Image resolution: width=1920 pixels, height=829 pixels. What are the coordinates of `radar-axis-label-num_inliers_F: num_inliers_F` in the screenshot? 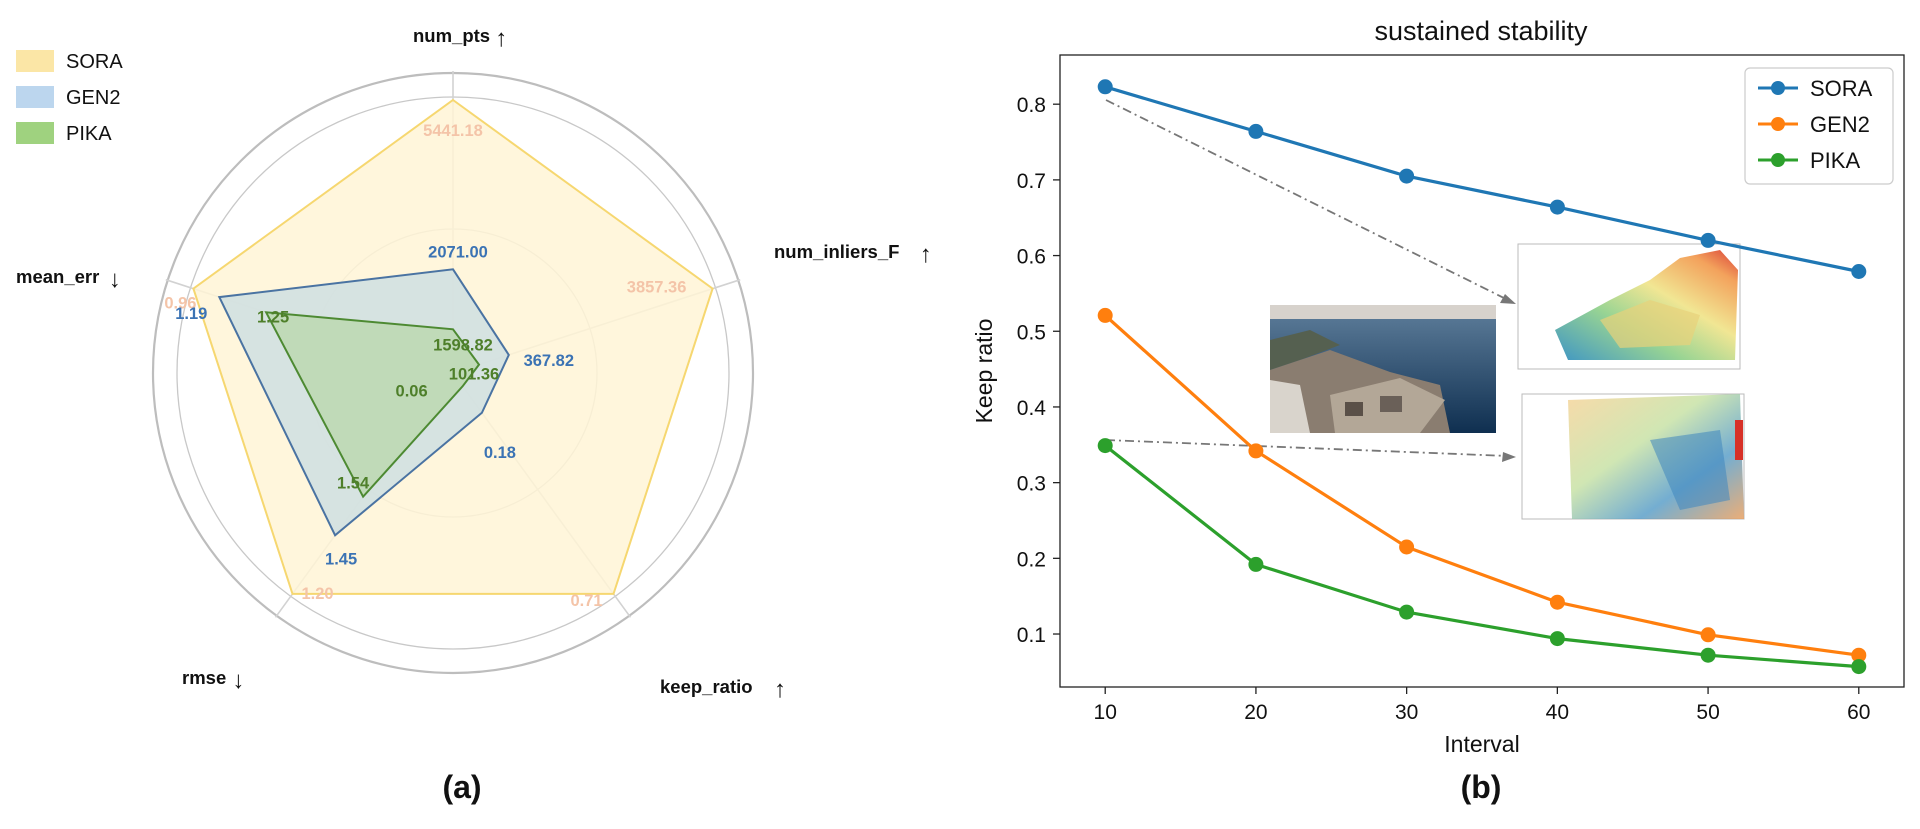 It's located at (836, 251).